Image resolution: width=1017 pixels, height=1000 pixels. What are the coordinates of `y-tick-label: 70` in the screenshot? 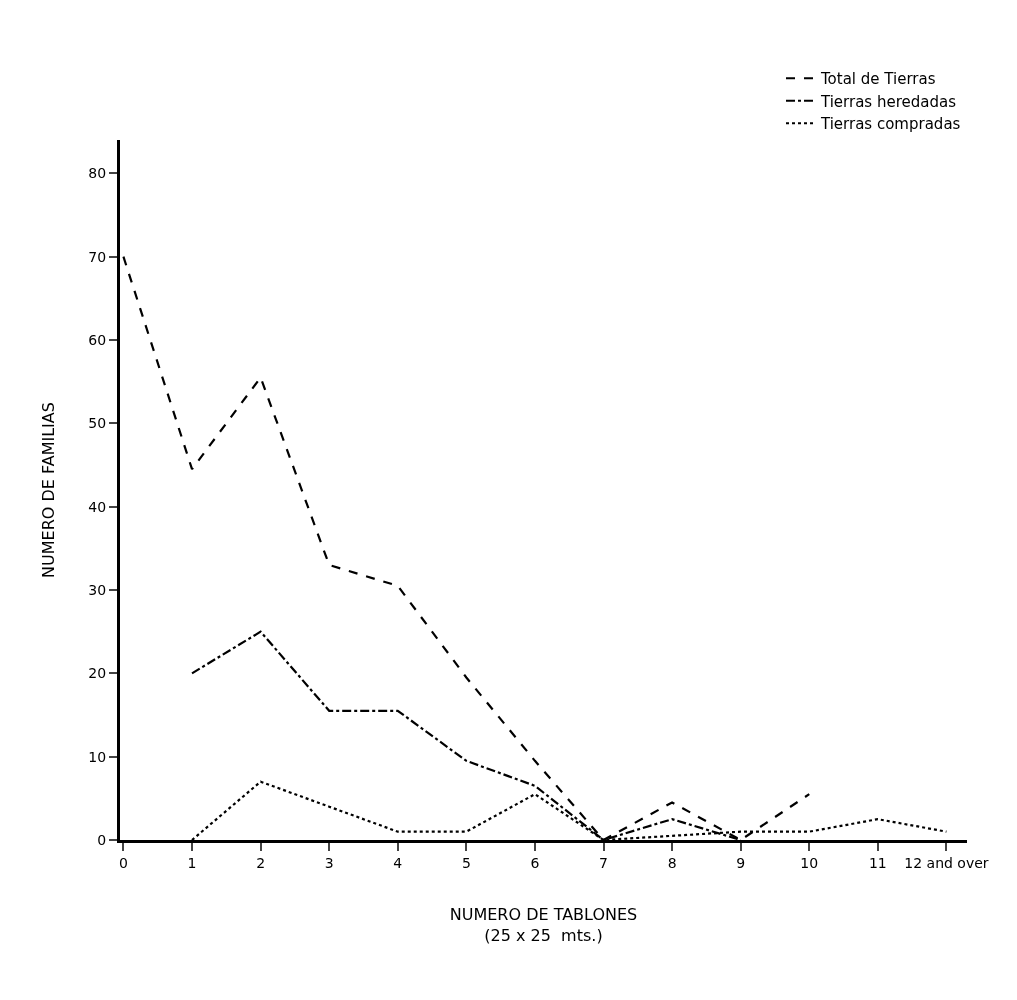 It's located at (97, 256).